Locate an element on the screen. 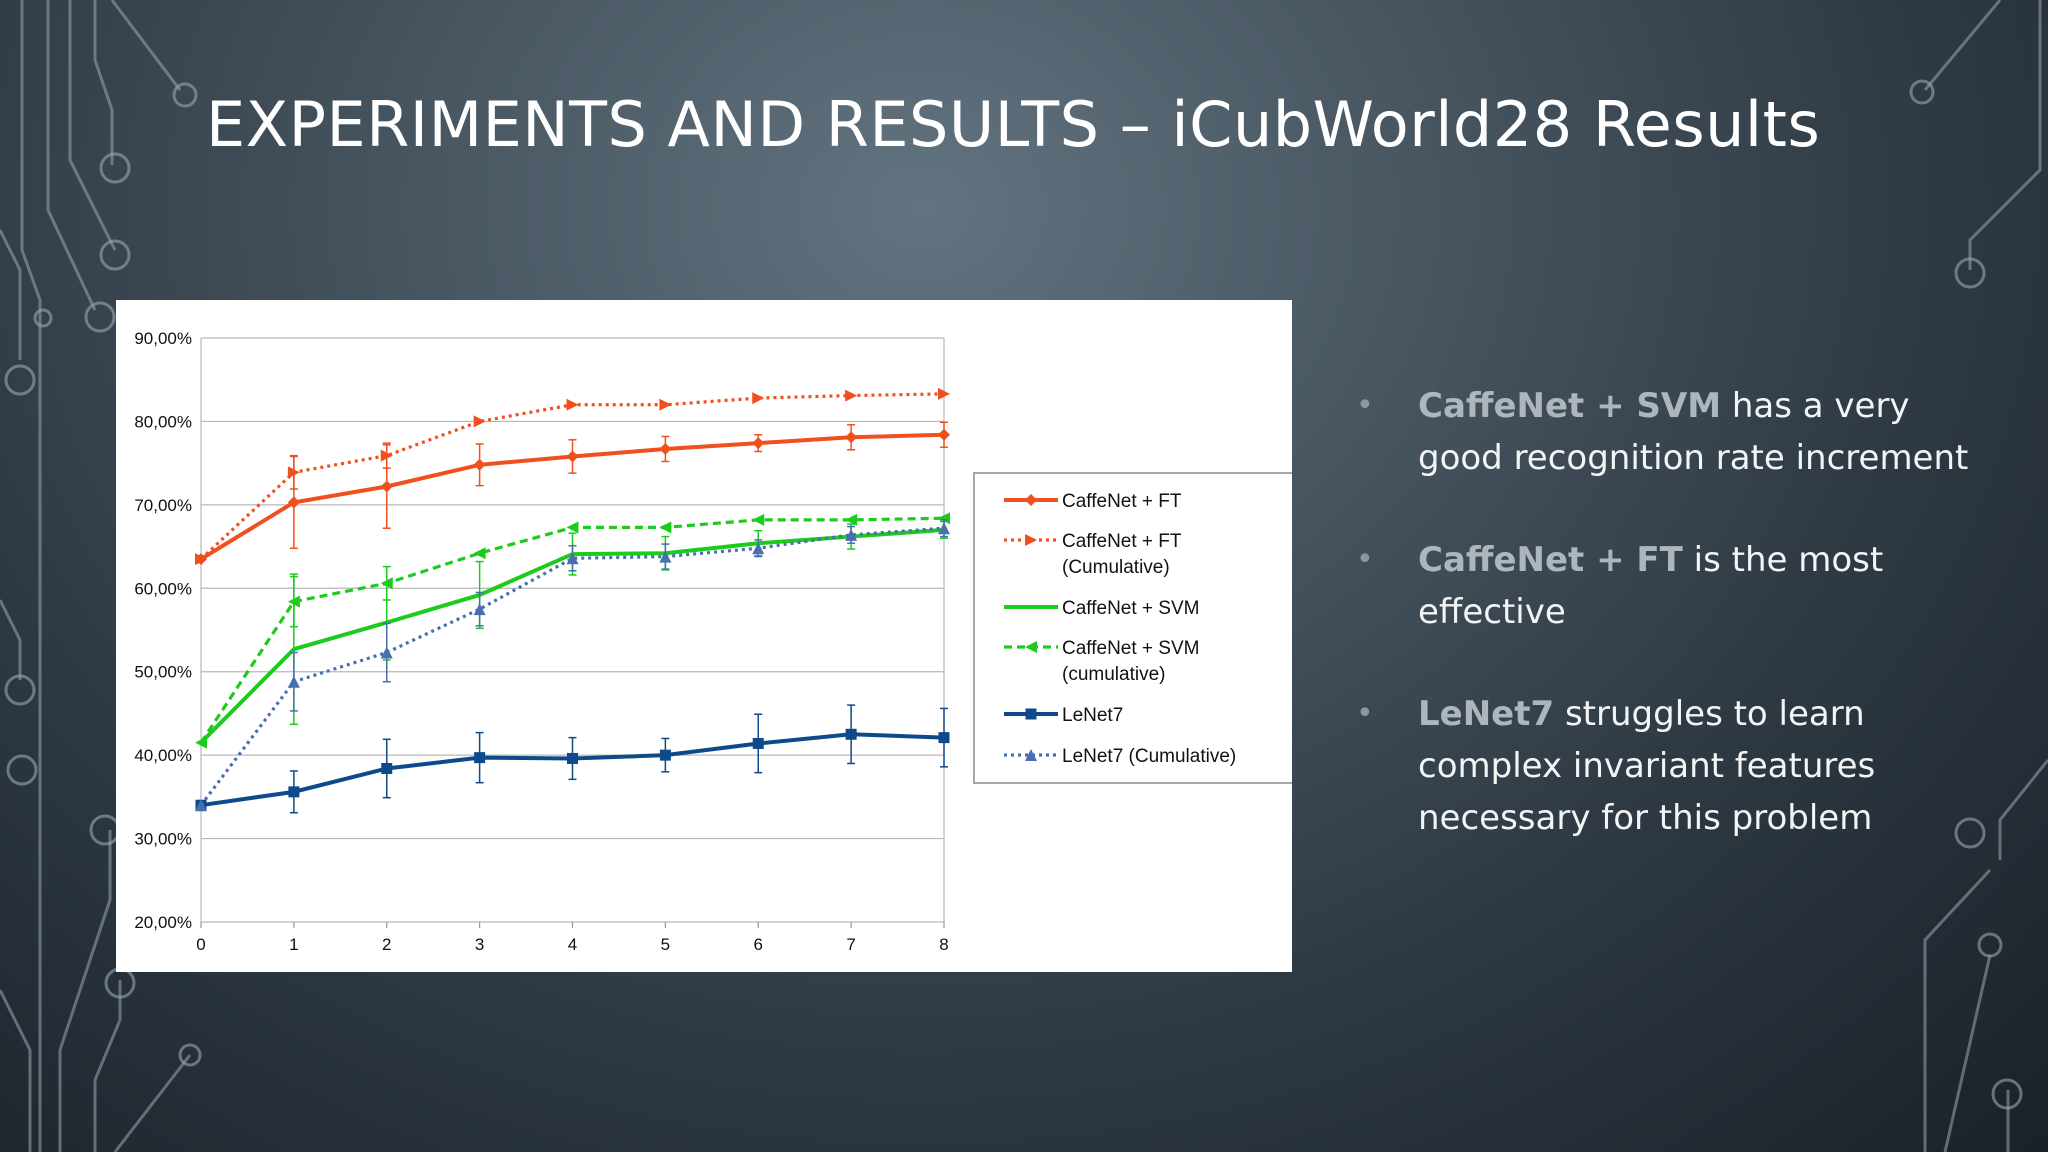 The height and width of the screenshot is (1152, 2048). y-tick-label: 20,00% is located at coordinates (163, 922).